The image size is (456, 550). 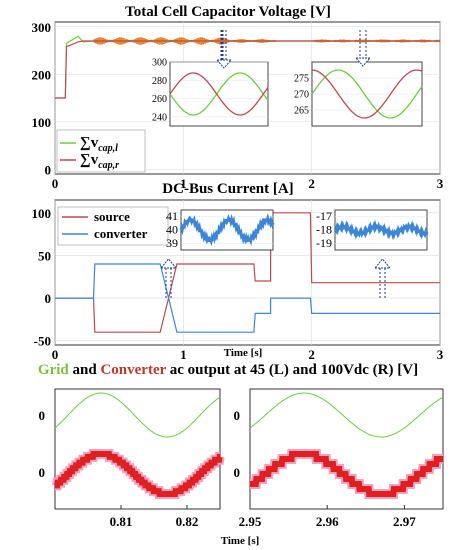 I want to click on panel3-left-plot: 0.81 0.82, so click(x=138, y=458).